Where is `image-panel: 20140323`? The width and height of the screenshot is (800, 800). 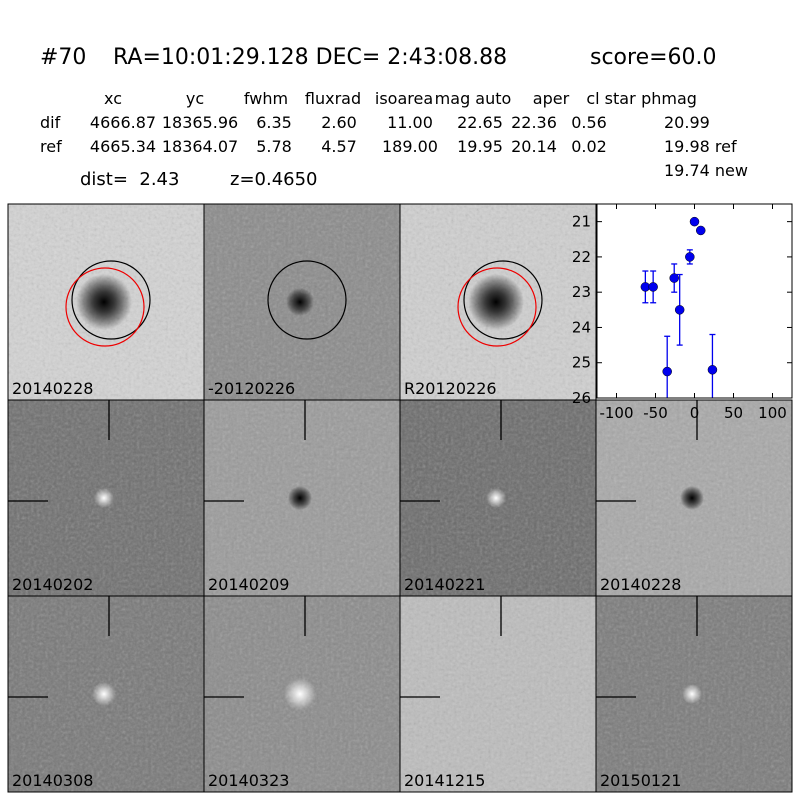
image-panel: 20140323 is located at coordinates (302, 694).